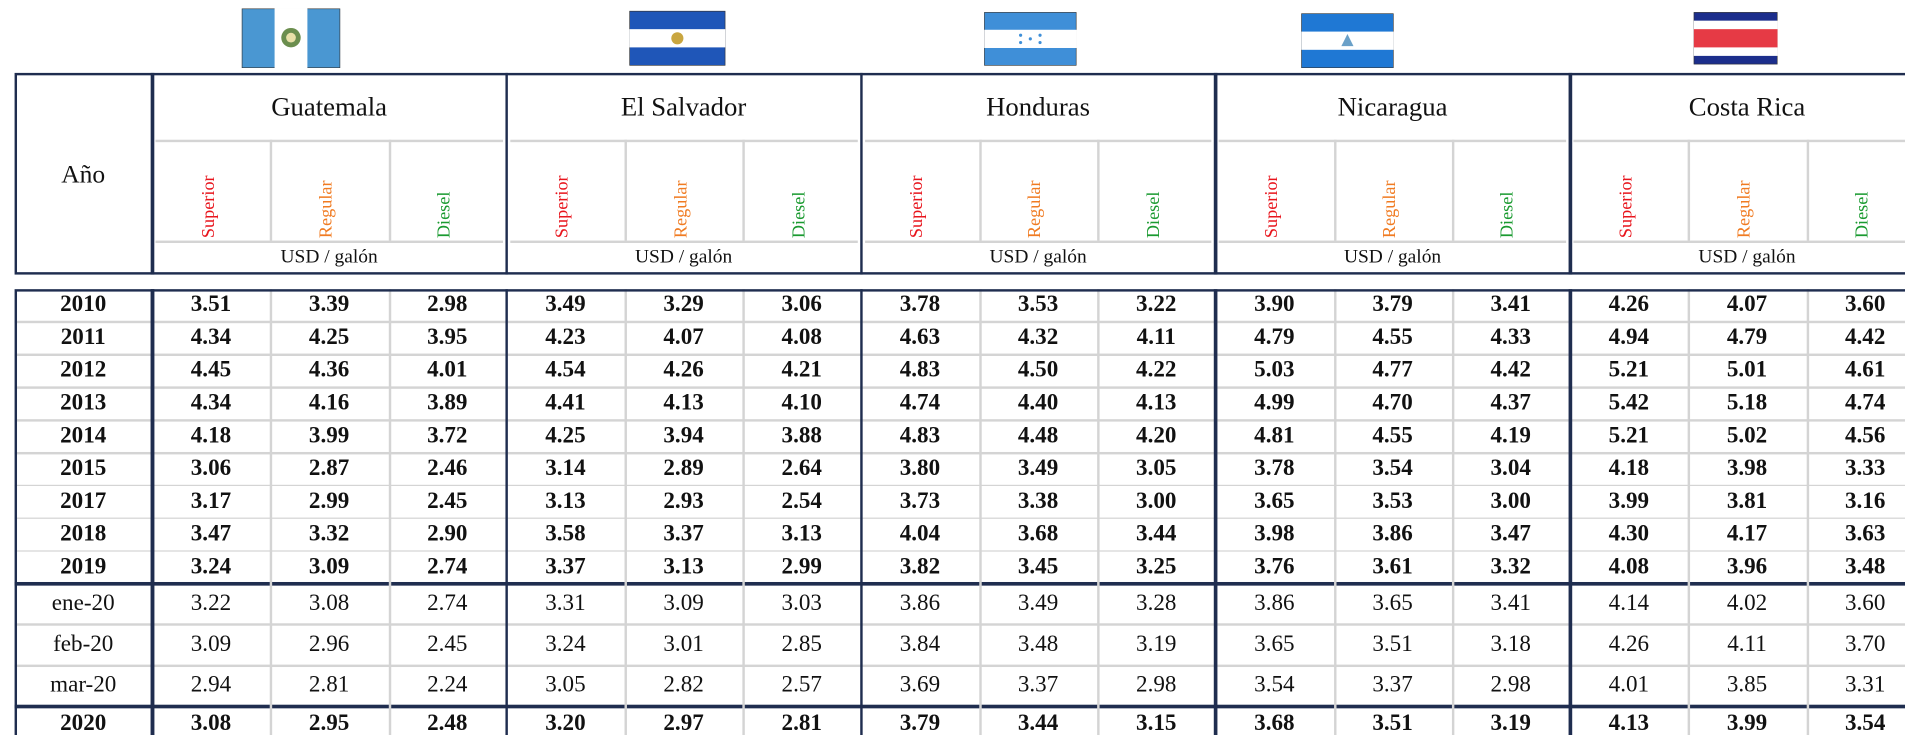  I want to click on year-header: Año, so click(83, 173).